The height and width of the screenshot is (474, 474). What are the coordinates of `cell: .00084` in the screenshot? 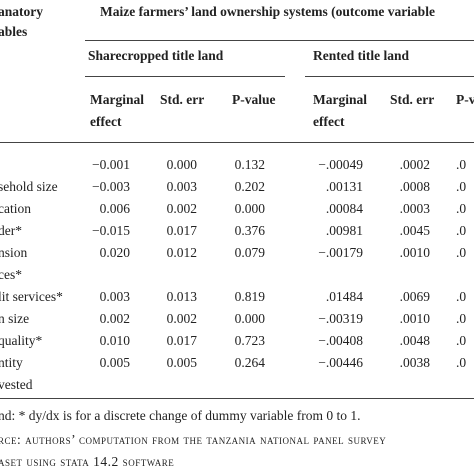 It's located at (344, 208).